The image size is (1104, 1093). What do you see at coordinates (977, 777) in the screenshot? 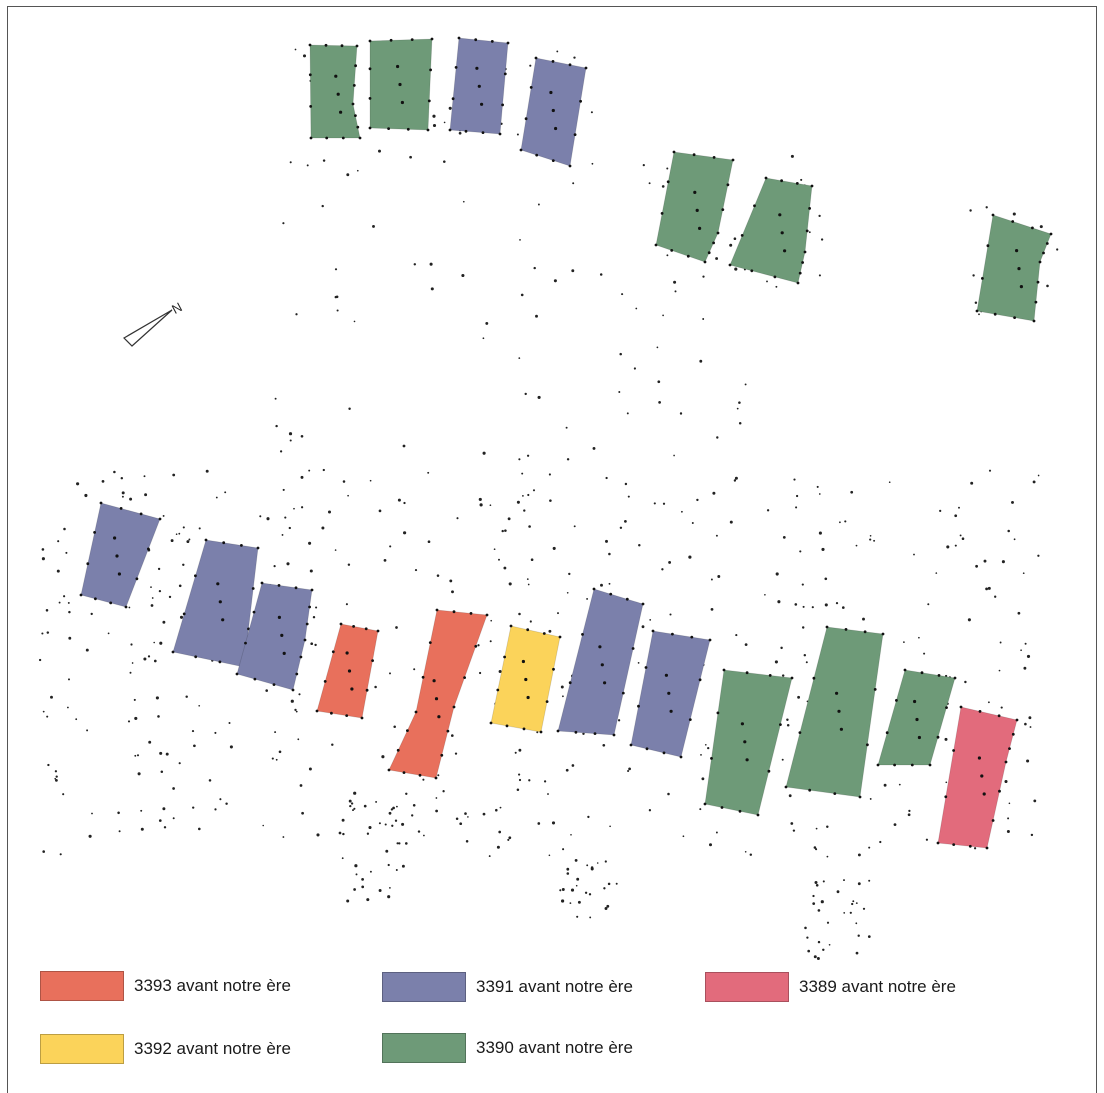
I see `house-footprint-b19` at bounding box center [977, 777].